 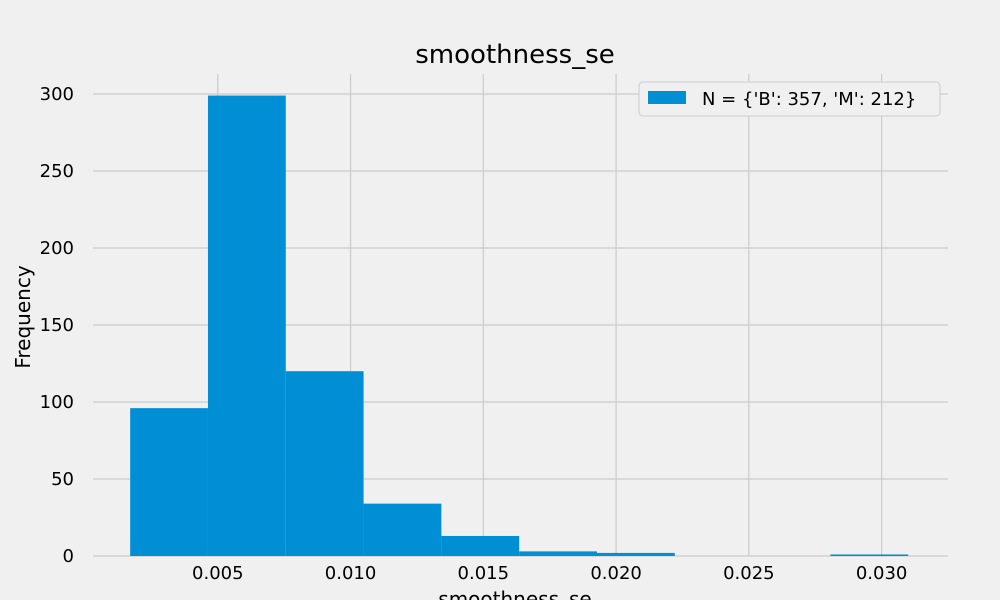 I want to click on y-tick-label: 0, so click(x=68, y=556).